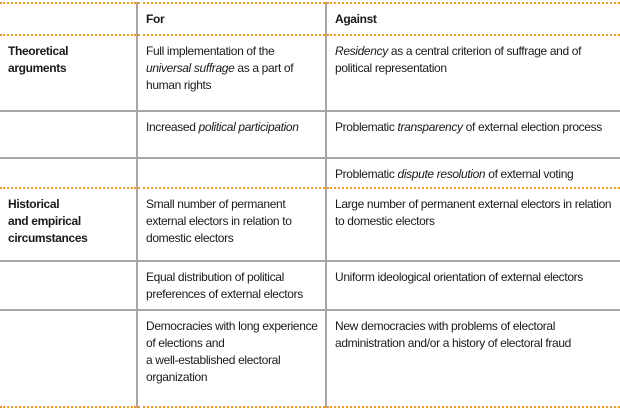 The height and width of the screenshot is (408, 620). What do you see at coordinates (529, 174) in the screenshot?
I see `cell-text: of external voting` at bounding box center [529, 174].